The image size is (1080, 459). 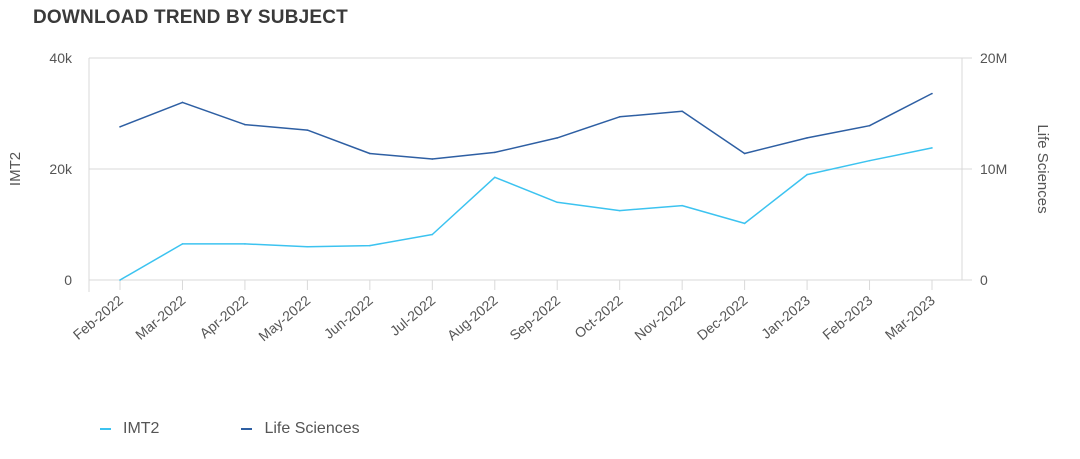 I want to click on y-right-tick-label: 10M, so click(x=993, y=169).